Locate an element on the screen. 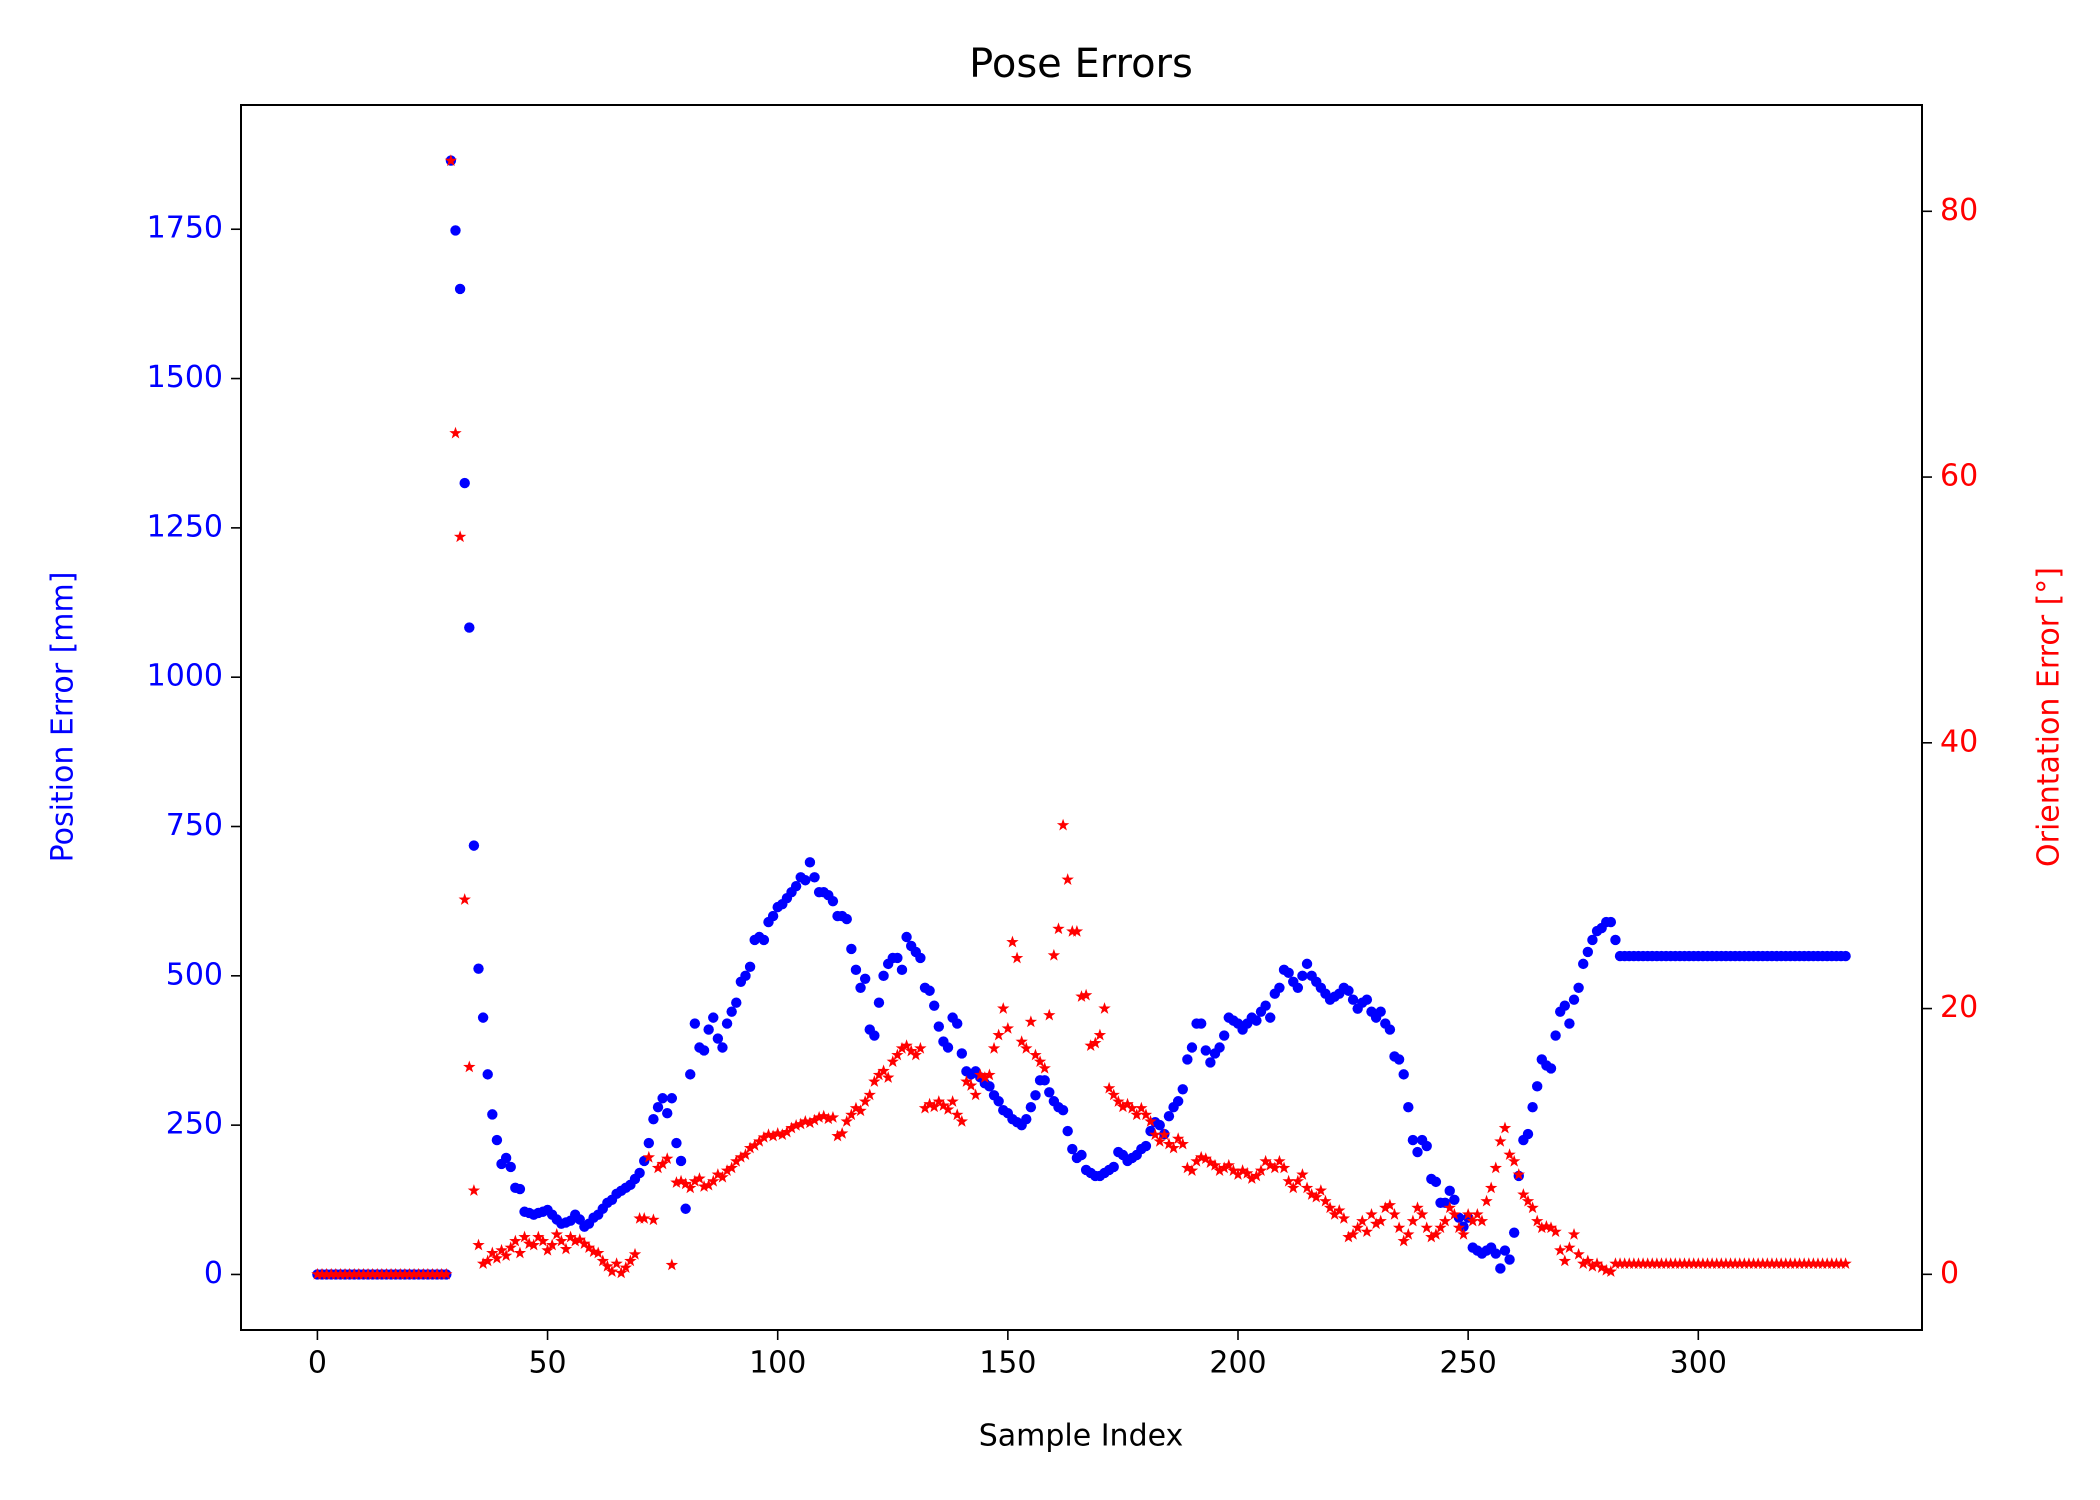 Image resolution: width=2100 pixels, height=1500 pixels. y-tick-label: 500 is located at coordinates (194, 974).